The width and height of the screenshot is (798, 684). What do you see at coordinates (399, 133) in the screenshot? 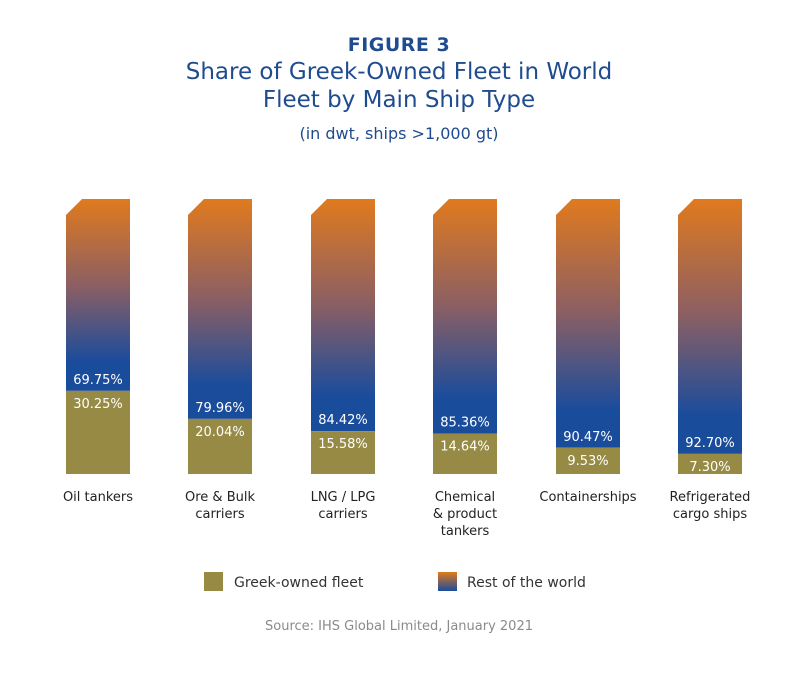
I see `chart-subtitle: (in dwt, ships >1,000 gt)` at bounding box center [399, 133].